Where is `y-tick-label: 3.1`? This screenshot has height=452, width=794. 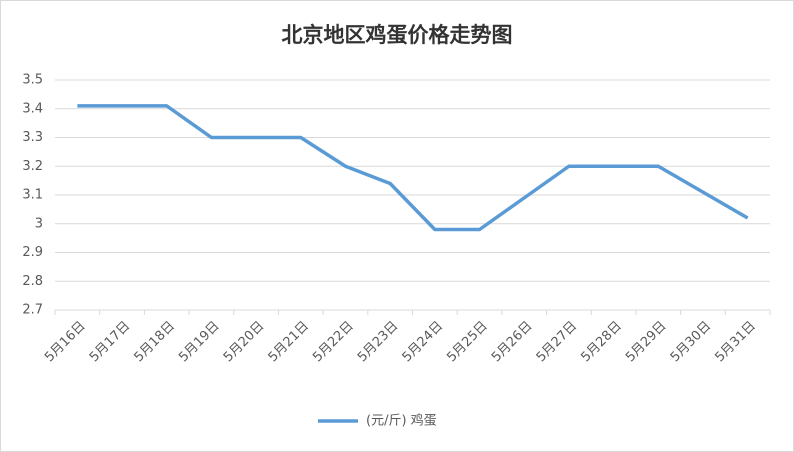 y-tick-label: 3.1 is located at coordinates (32, 195).